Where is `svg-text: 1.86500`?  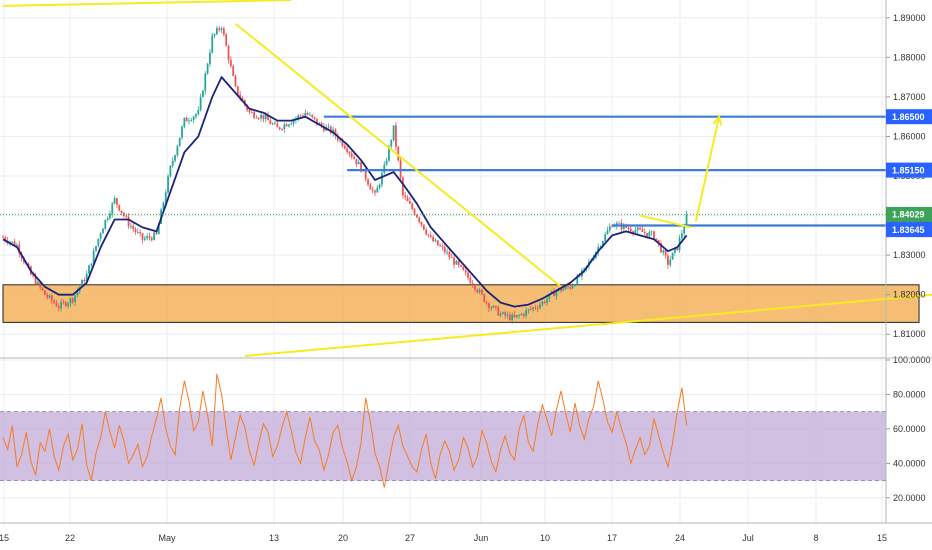 svg-text: 1.86500 is located at coordinates (908, 117).